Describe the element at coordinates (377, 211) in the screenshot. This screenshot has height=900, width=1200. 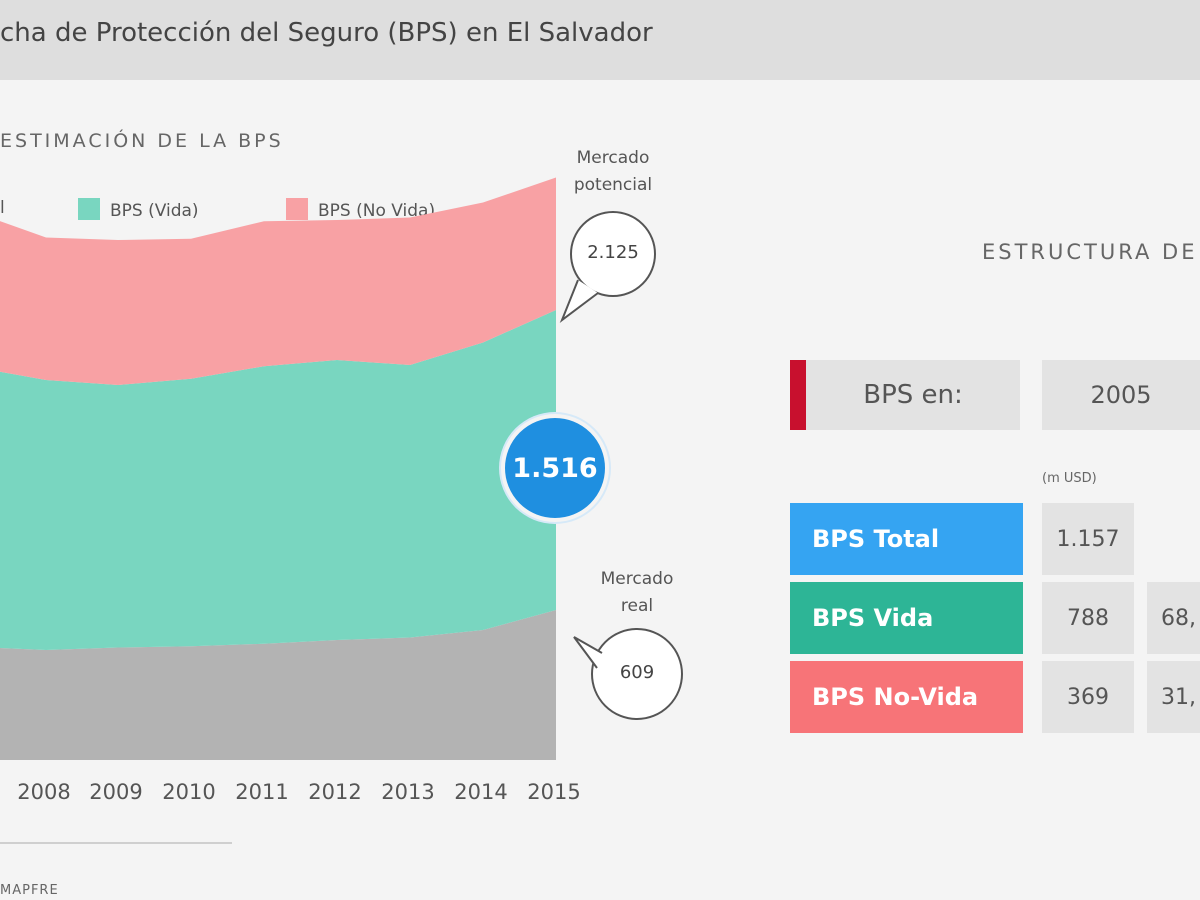
I see `legend-label-novida: BPS (No Vida)` at that location.